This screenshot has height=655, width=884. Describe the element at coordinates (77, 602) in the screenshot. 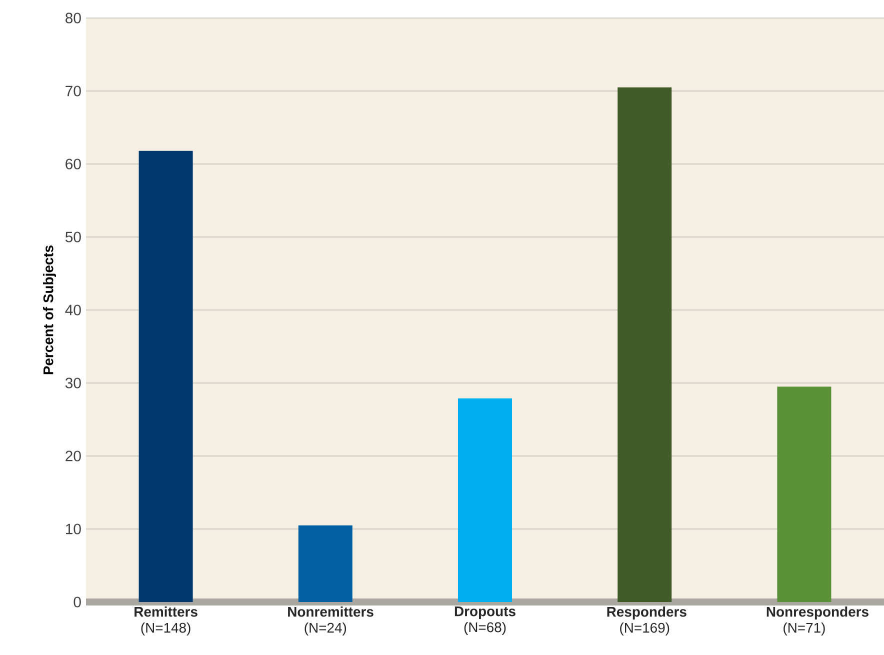

I see `y-tick-label: 0` at that location.